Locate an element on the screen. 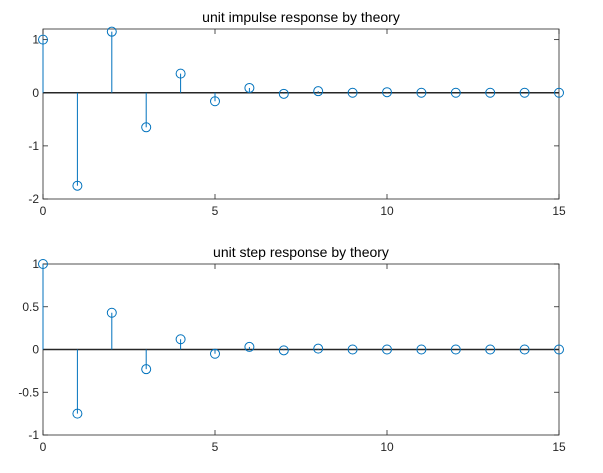 The image size is (603, 473). chart-title: unit step response by theory is located at coordinates (301, 252).